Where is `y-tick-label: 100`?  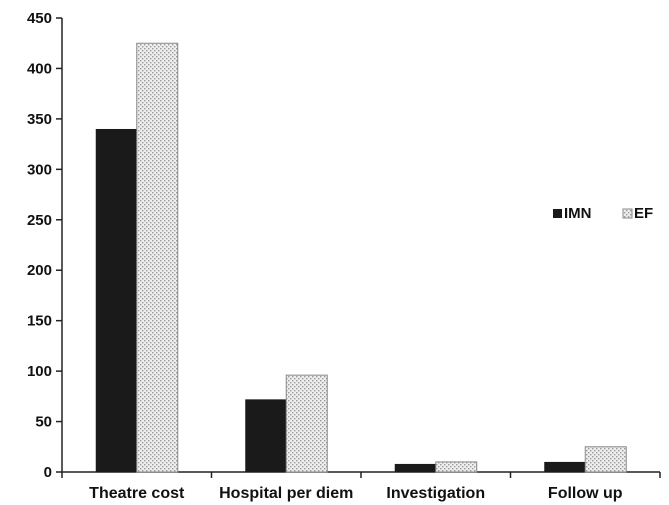 y-tick-label: 100 is located at coordinates (39, 371).